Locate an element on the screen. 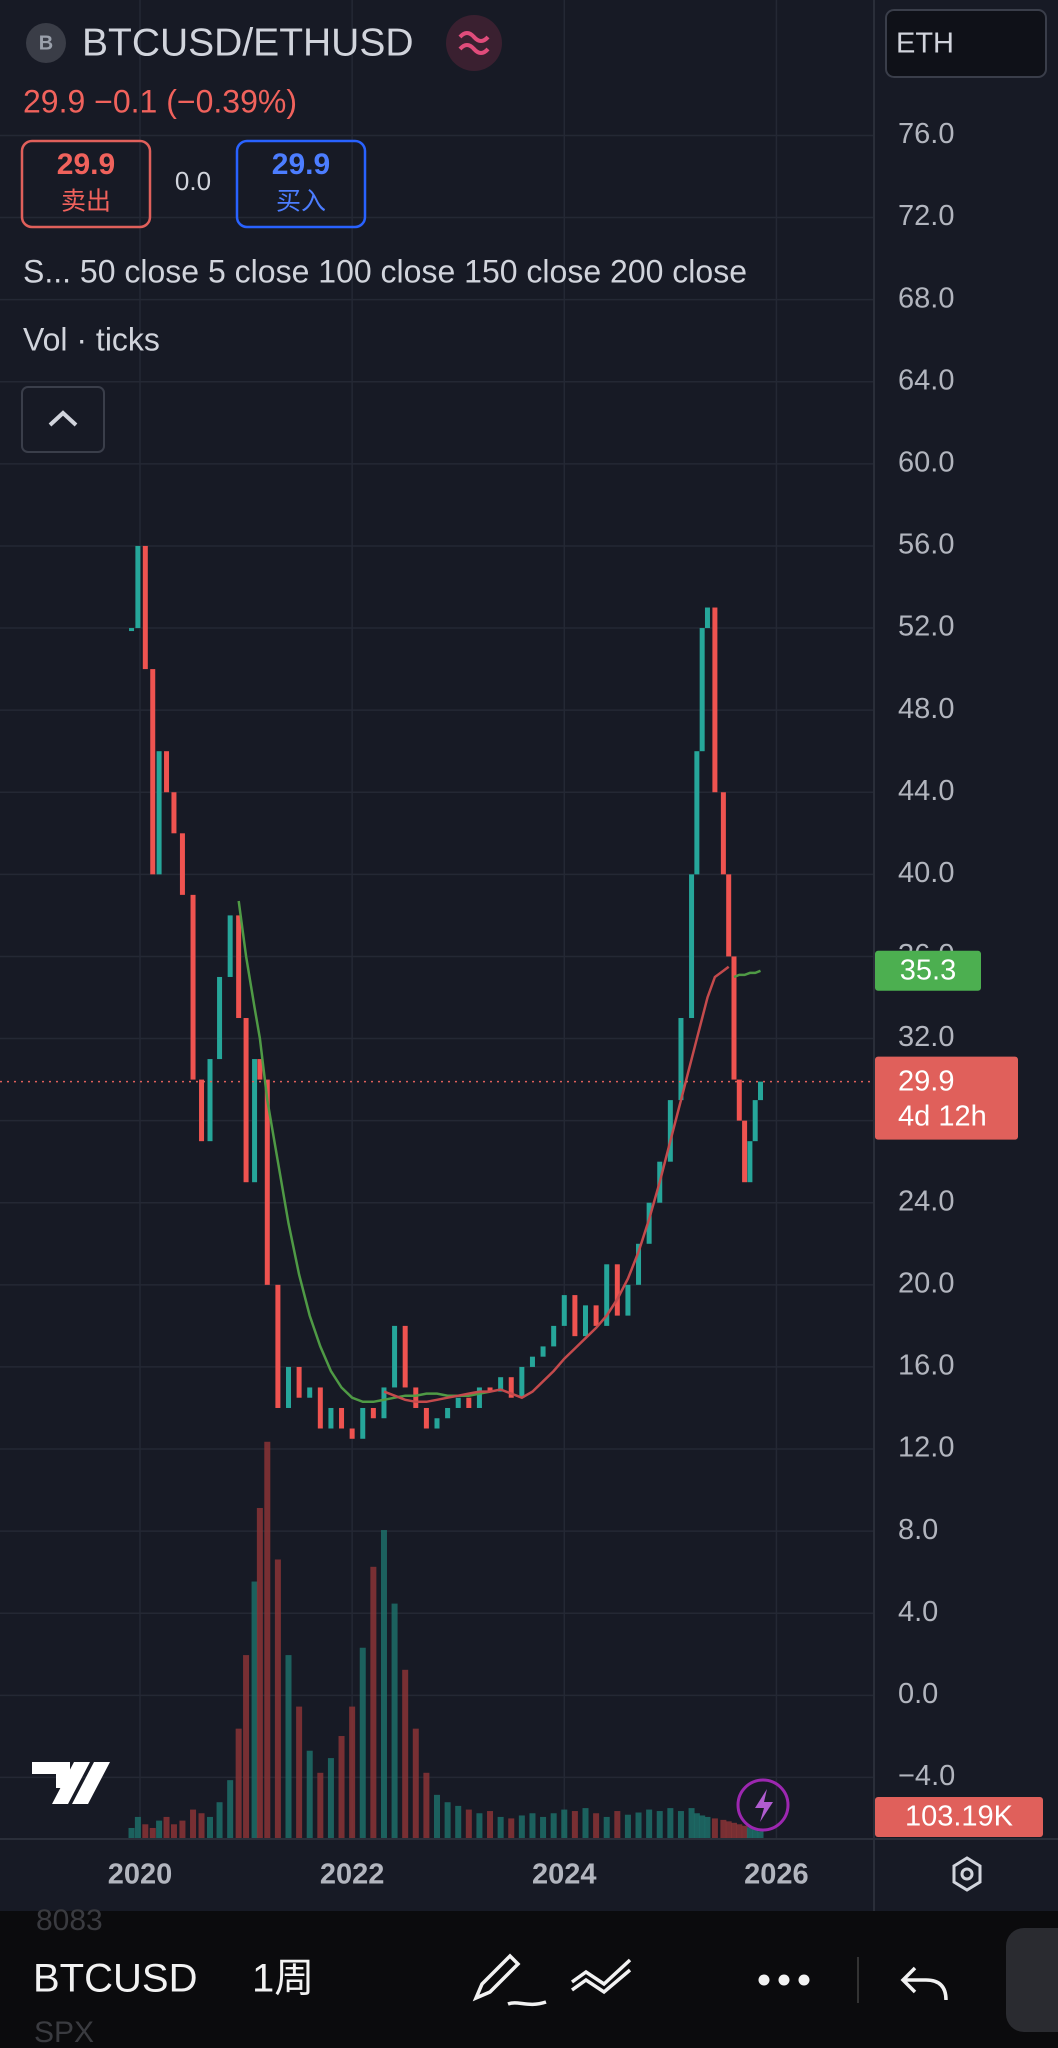 Image resolution: width=1058 pixels, height=2048 pixels. overflow-panel is located at coordinates (1032, 1980).